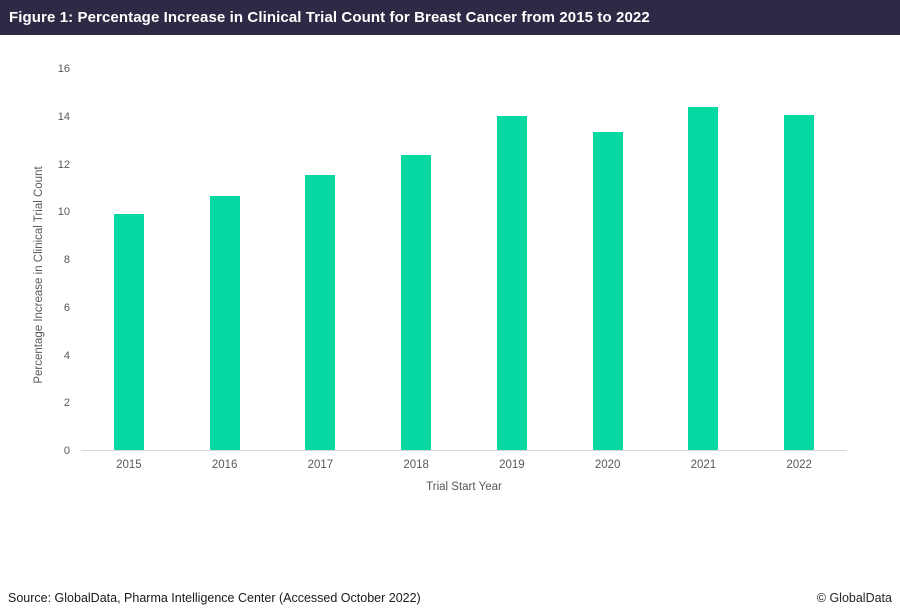 The width and height of the screenshot is (900, 612). I want to click on y-tick-label-2: 2, so click(66, 403).